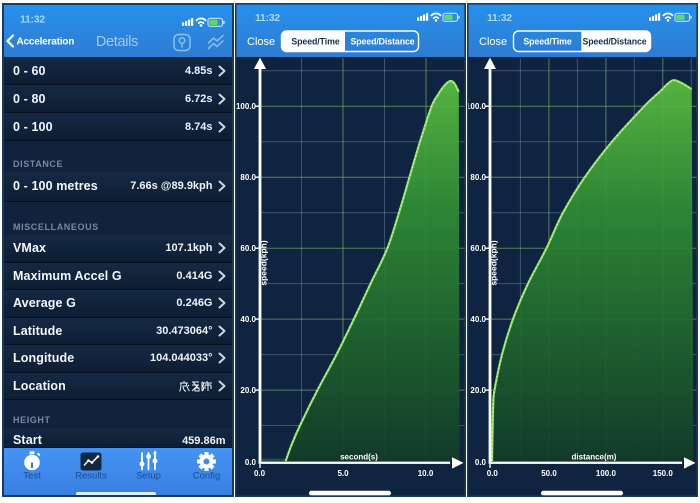  Describe the element at coordinates (206, 476) in the screenshot. I see `svg-text: Config` at that location.